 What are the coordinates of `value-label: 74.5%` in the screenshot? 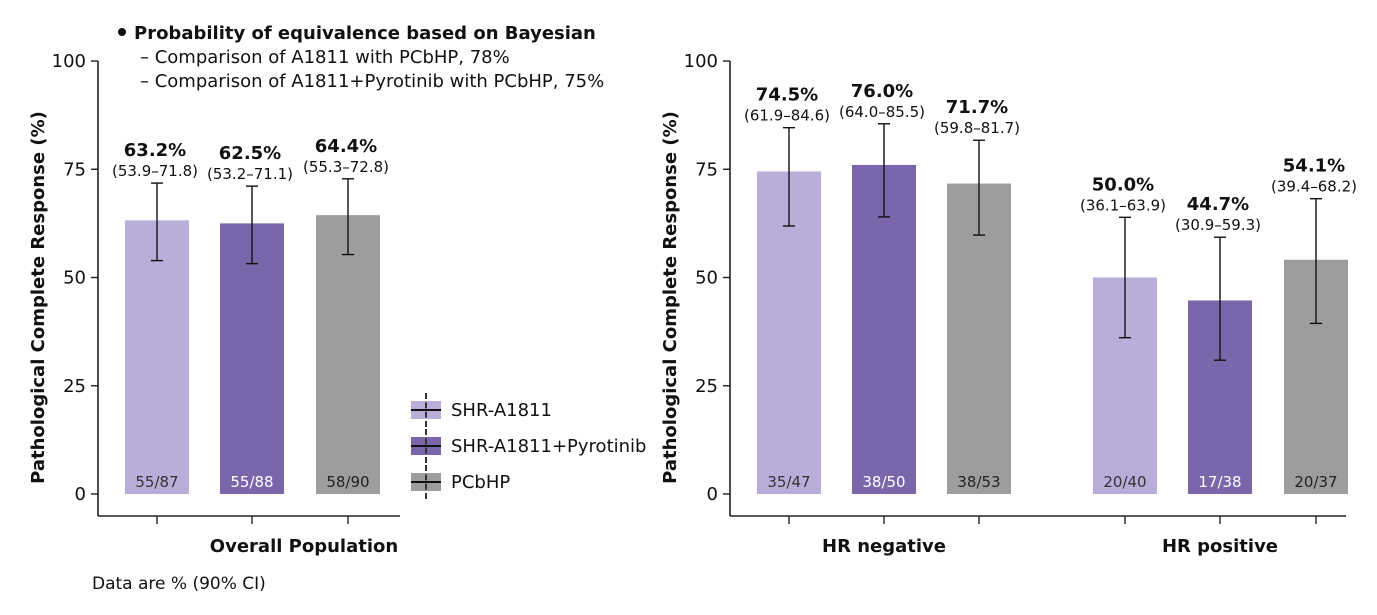 It's located at (787, 95).